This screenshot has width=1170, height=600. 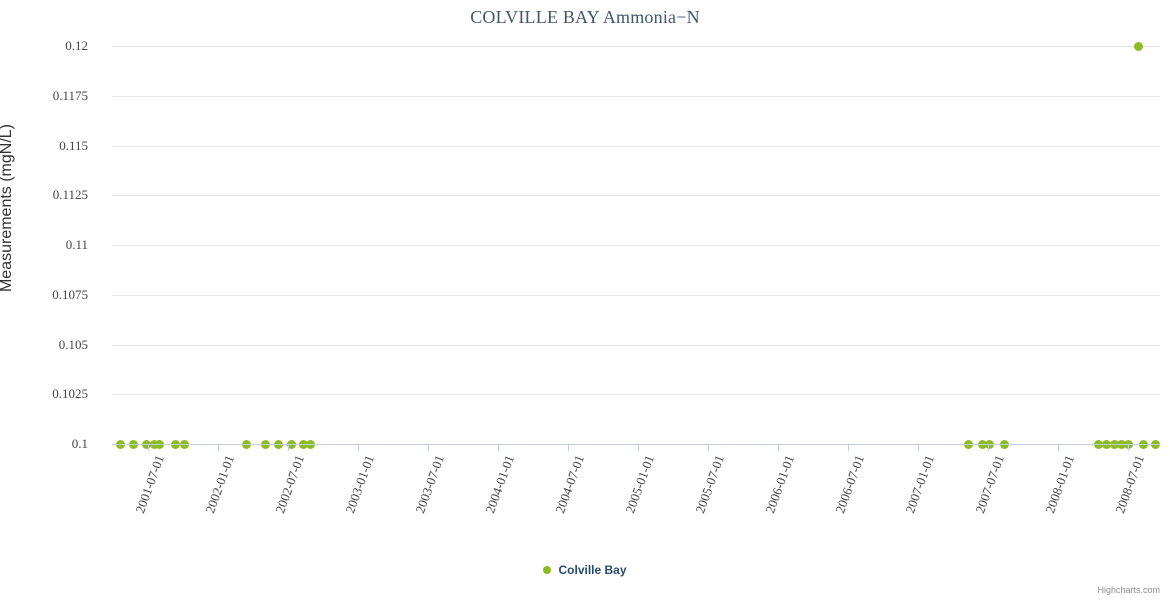 I want to click on y-axis-tick-label: 0.11, so click(x=76, y=244).